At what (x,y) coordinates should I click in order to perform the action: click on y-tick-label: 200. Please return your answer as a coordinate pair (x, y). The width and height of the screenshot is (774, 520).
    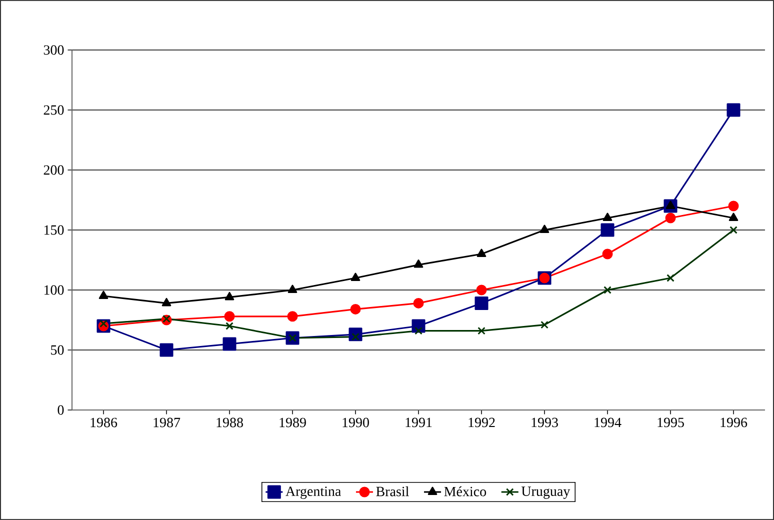
    Looking at the image, I should click on (54, 170).